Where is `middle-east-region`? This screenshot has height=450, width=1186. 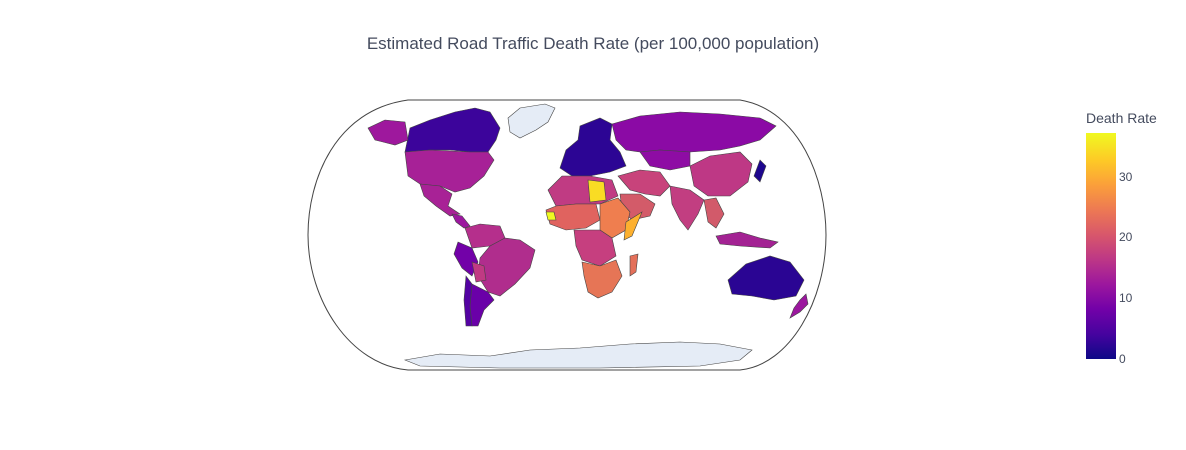 middle-east-region is located at coordinates (644, 183).